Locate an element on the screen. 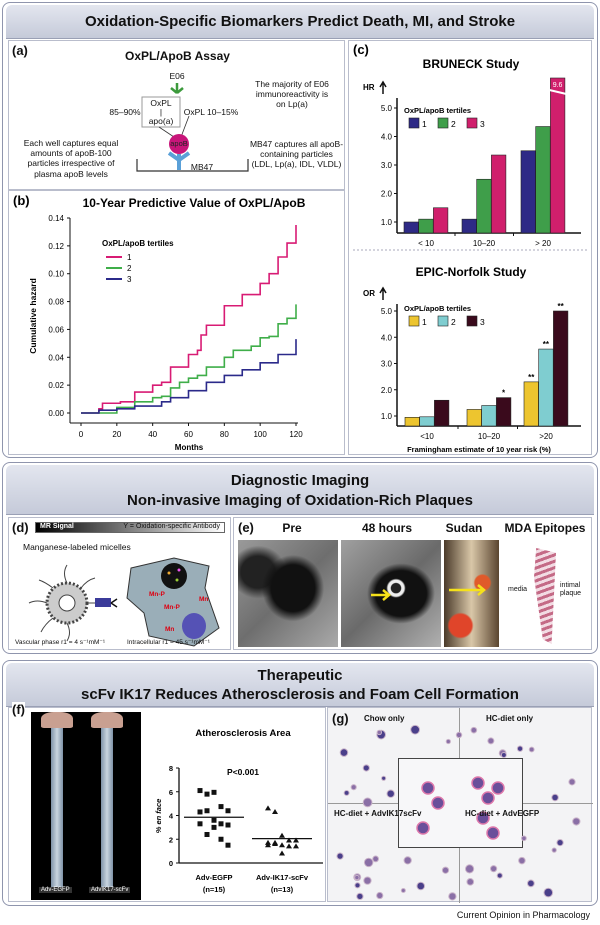 This screenshot has height=925, width=600. bar-value-label: 9.6 is located at coordinates (558, 85).